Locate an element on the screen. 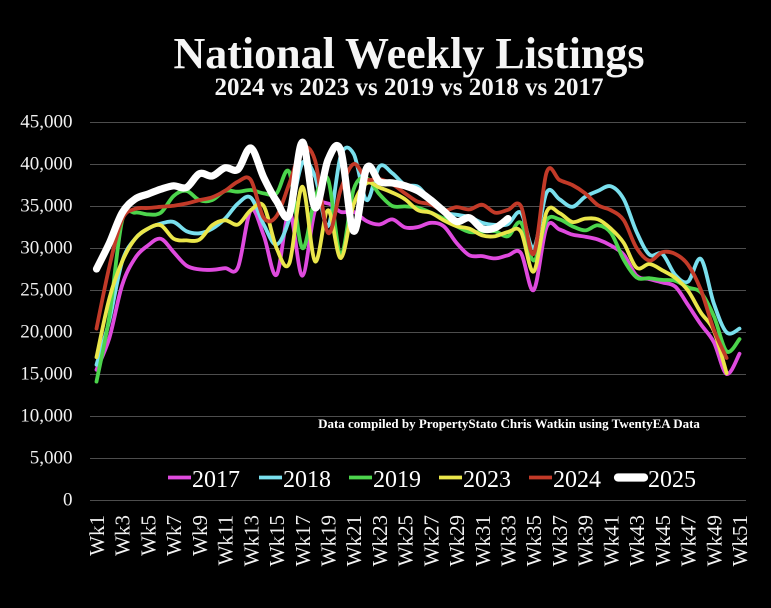  svg-text: Wk13 is located at coordinates (251, 540).